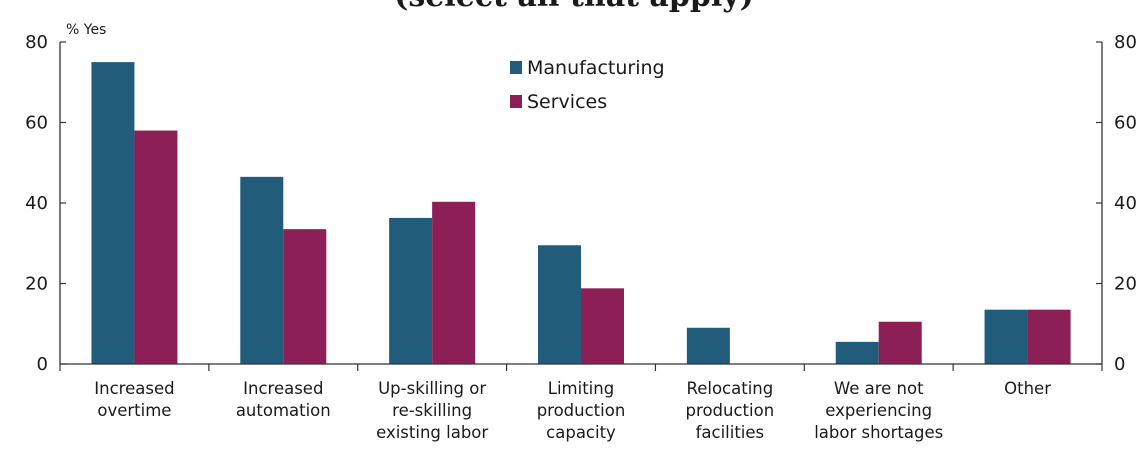 The height and width of the screenshot is (449, 1148). What do you see at coordinates (1119, 364) in the screenshot?
I see `y-tick-label-right-0: 0` at bounding box center [1119, 364].